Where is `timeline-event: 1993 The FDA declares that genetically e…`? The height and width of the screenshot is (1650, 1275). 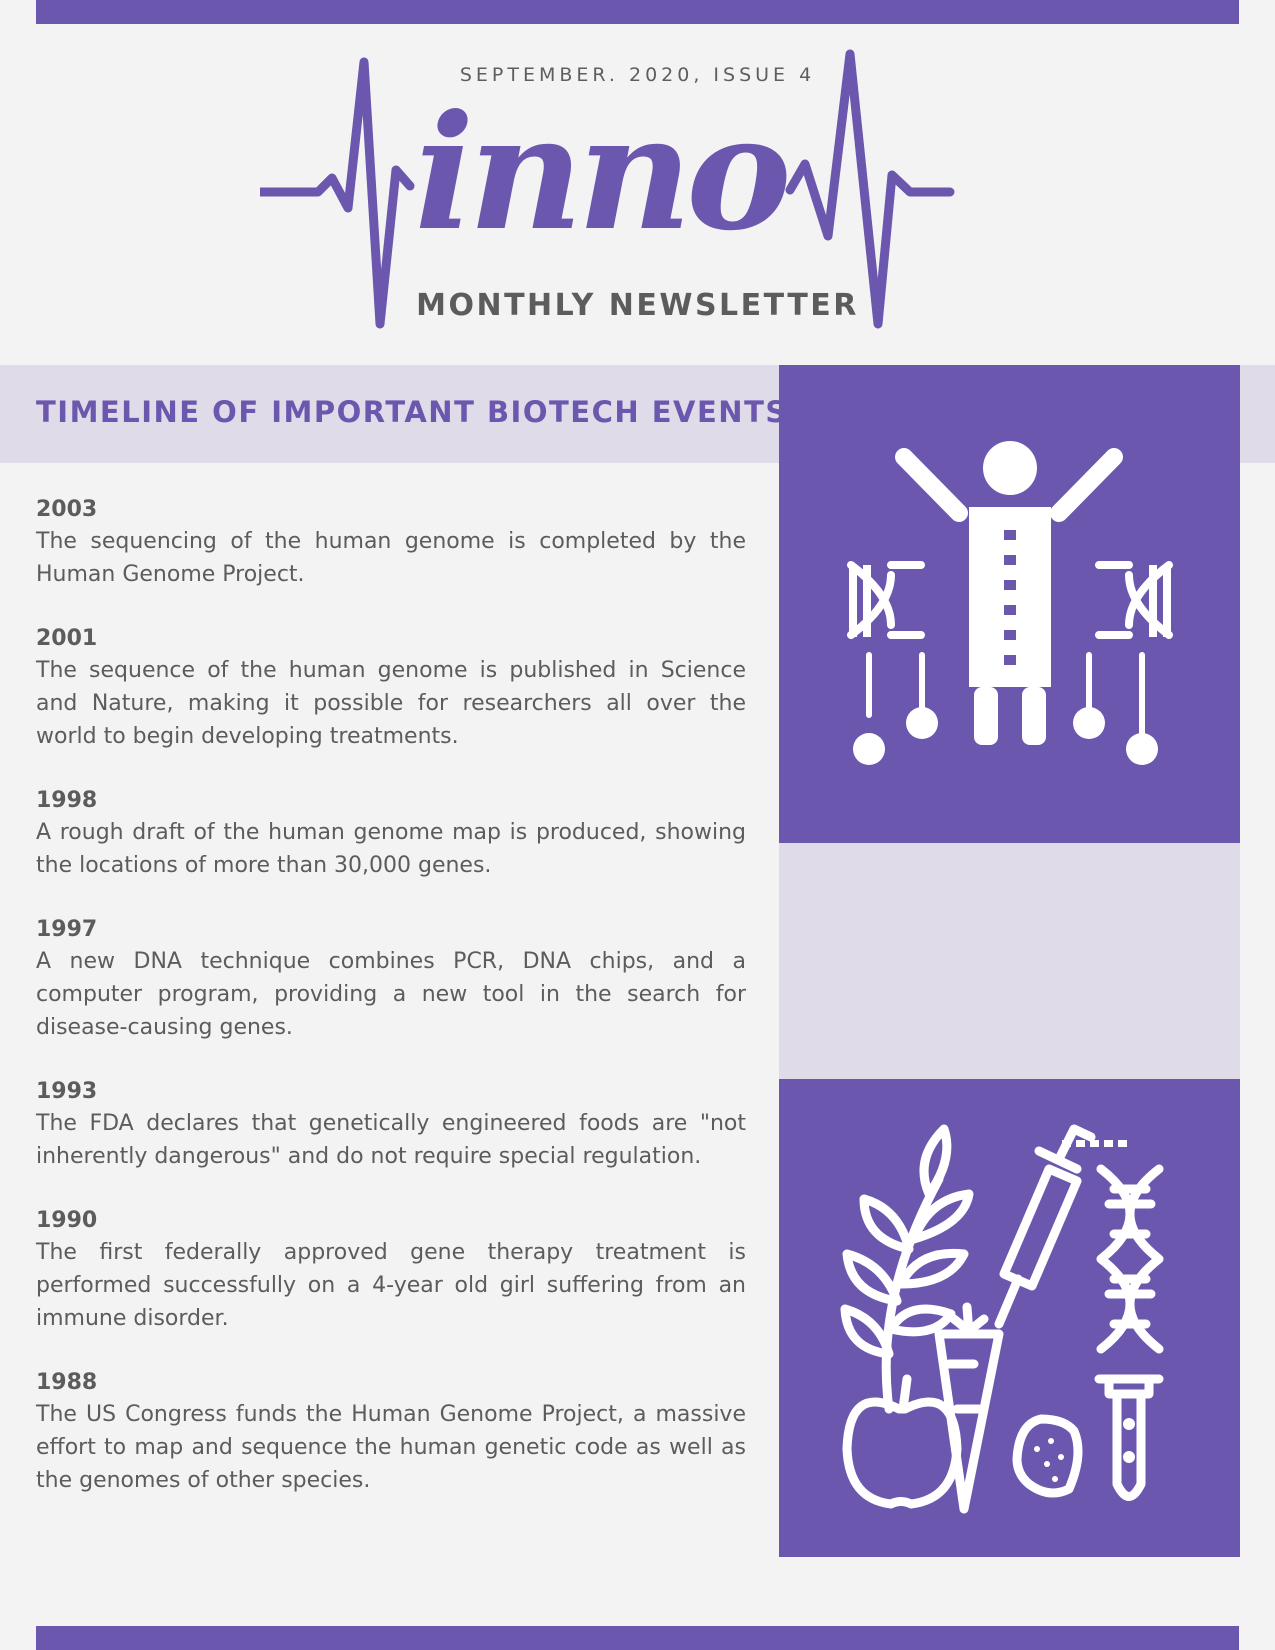
timeline-event: 1993 The FDA declares that genetically e… is located at coordinates (391, 1125).